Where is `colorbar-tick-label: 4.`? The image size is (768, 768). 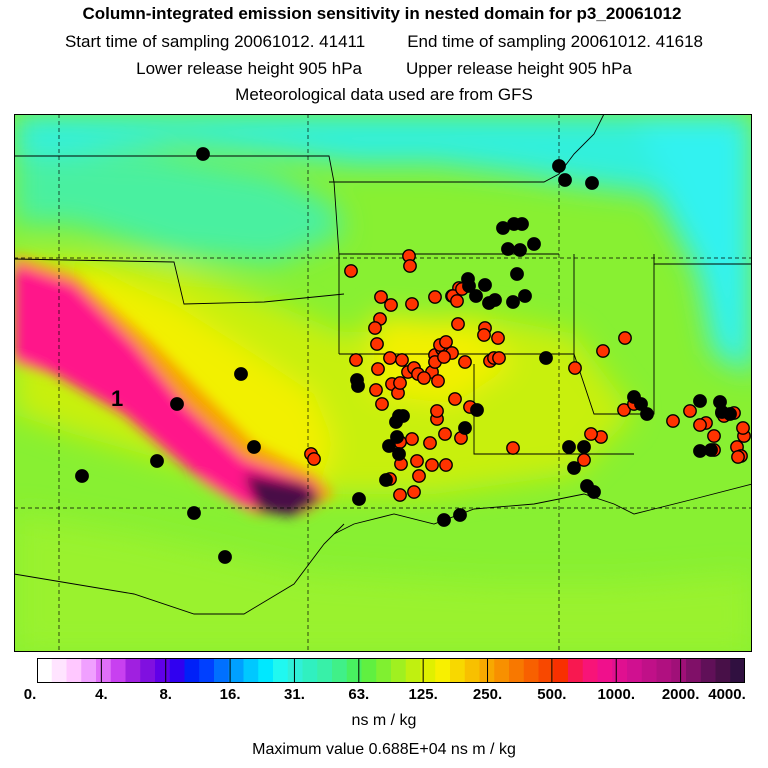
colorbar-tick-label: 4. is located at coordinates (101, 694).